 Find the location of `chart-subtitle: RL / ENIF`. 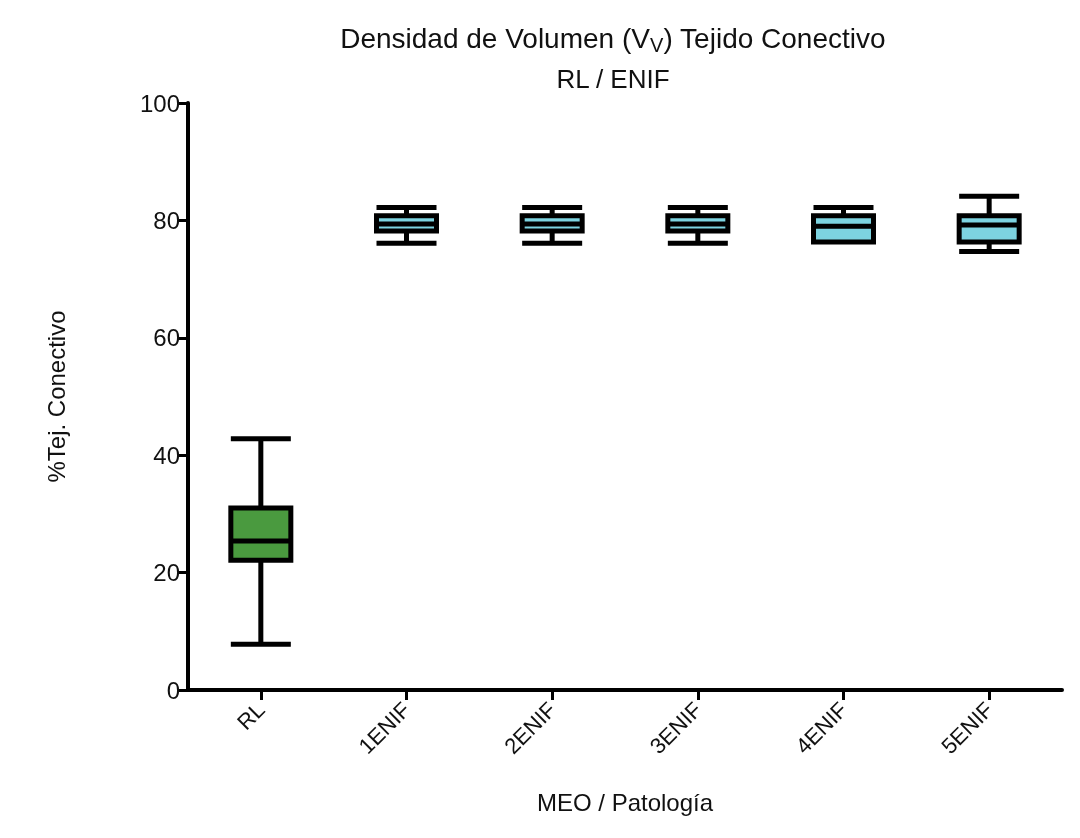

chart-subtitle: RL / ENIF is located at coordinates (613, 79).